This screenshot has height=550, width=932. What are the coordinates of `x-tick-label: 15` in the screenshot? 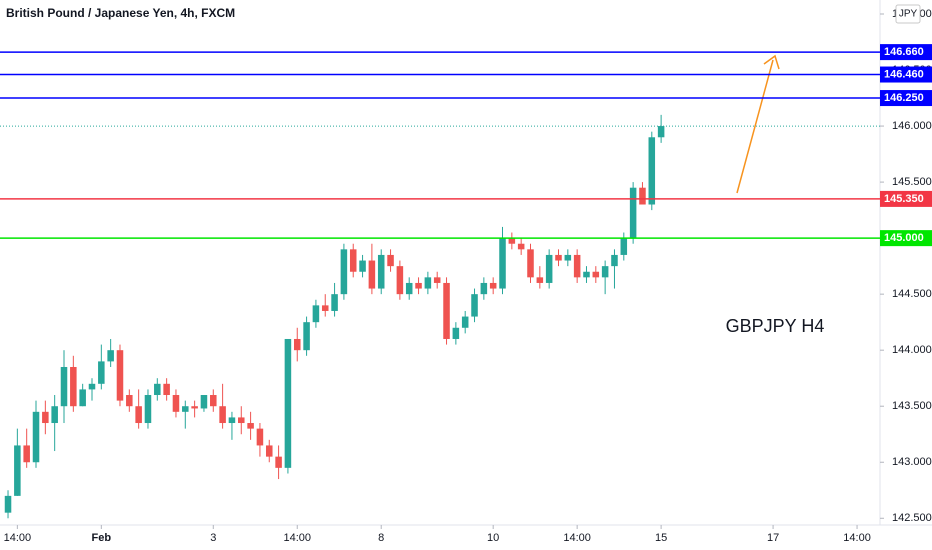 It's located at (661, 538).